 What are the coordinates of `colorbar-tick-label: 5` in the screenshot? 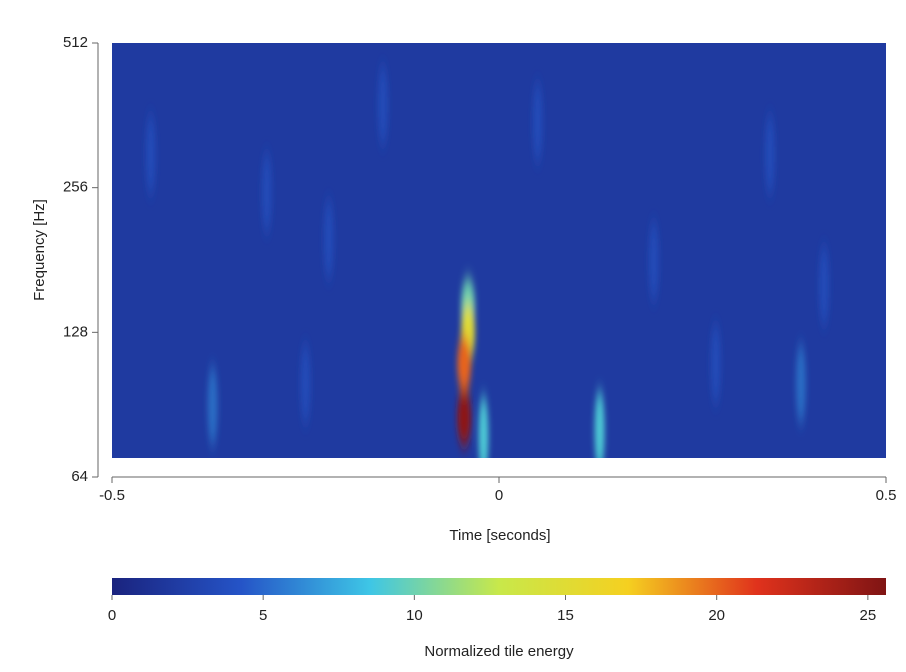 It's located at (263, 615).